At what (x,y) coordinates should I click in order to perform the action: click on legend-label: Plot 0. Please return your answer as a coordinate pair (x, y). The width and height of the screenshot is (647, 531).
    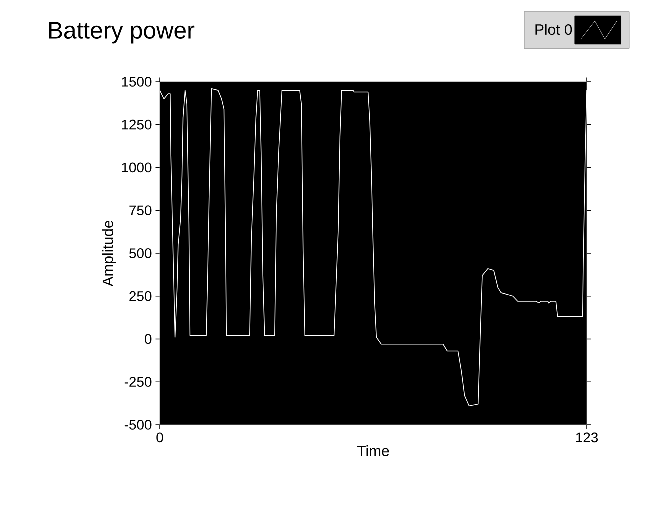
    Looking at the image, I should click on (554, 30).